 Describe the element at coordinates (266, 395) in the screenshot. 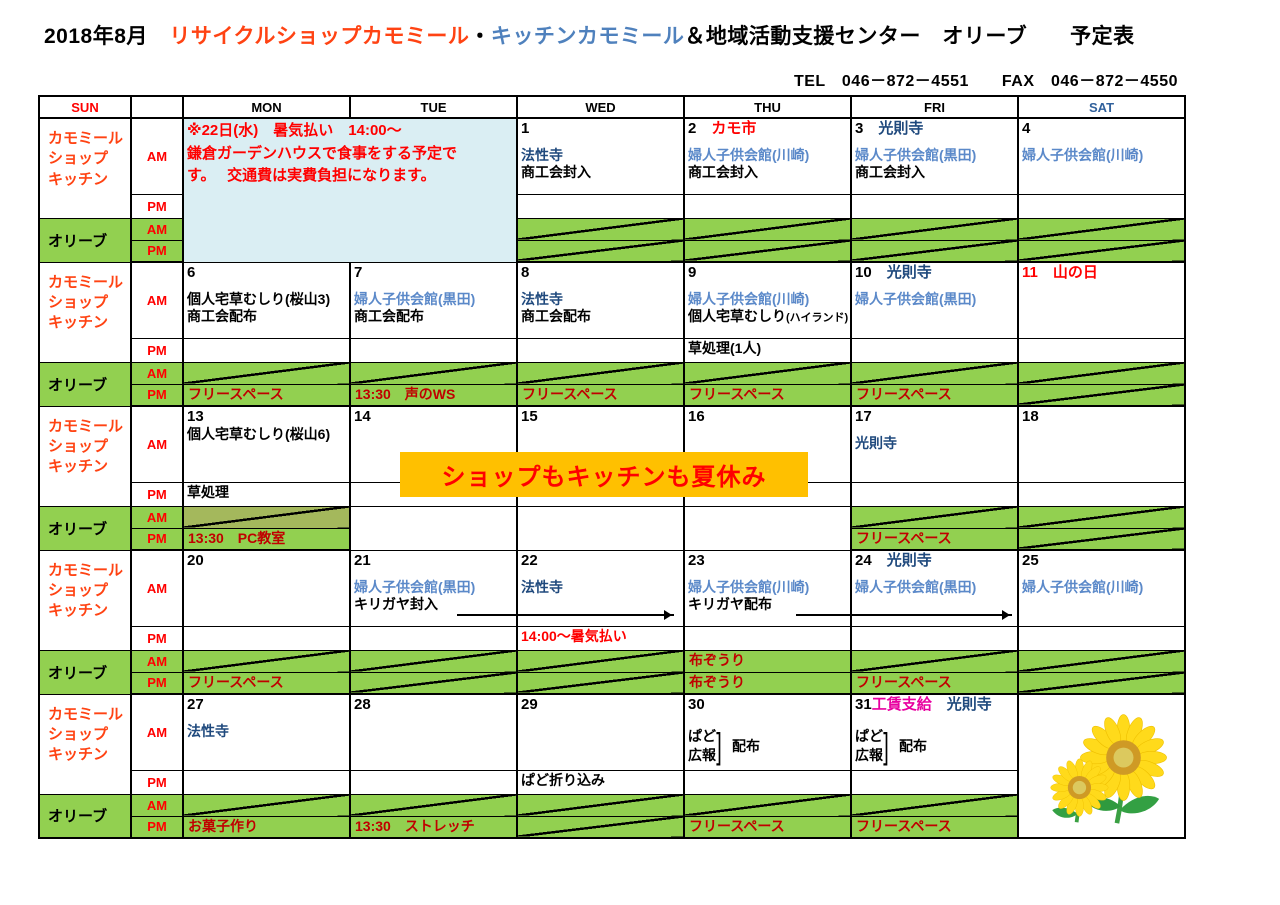

I see `cell-w2-olive-pm-mon: フリースペース` at that location.